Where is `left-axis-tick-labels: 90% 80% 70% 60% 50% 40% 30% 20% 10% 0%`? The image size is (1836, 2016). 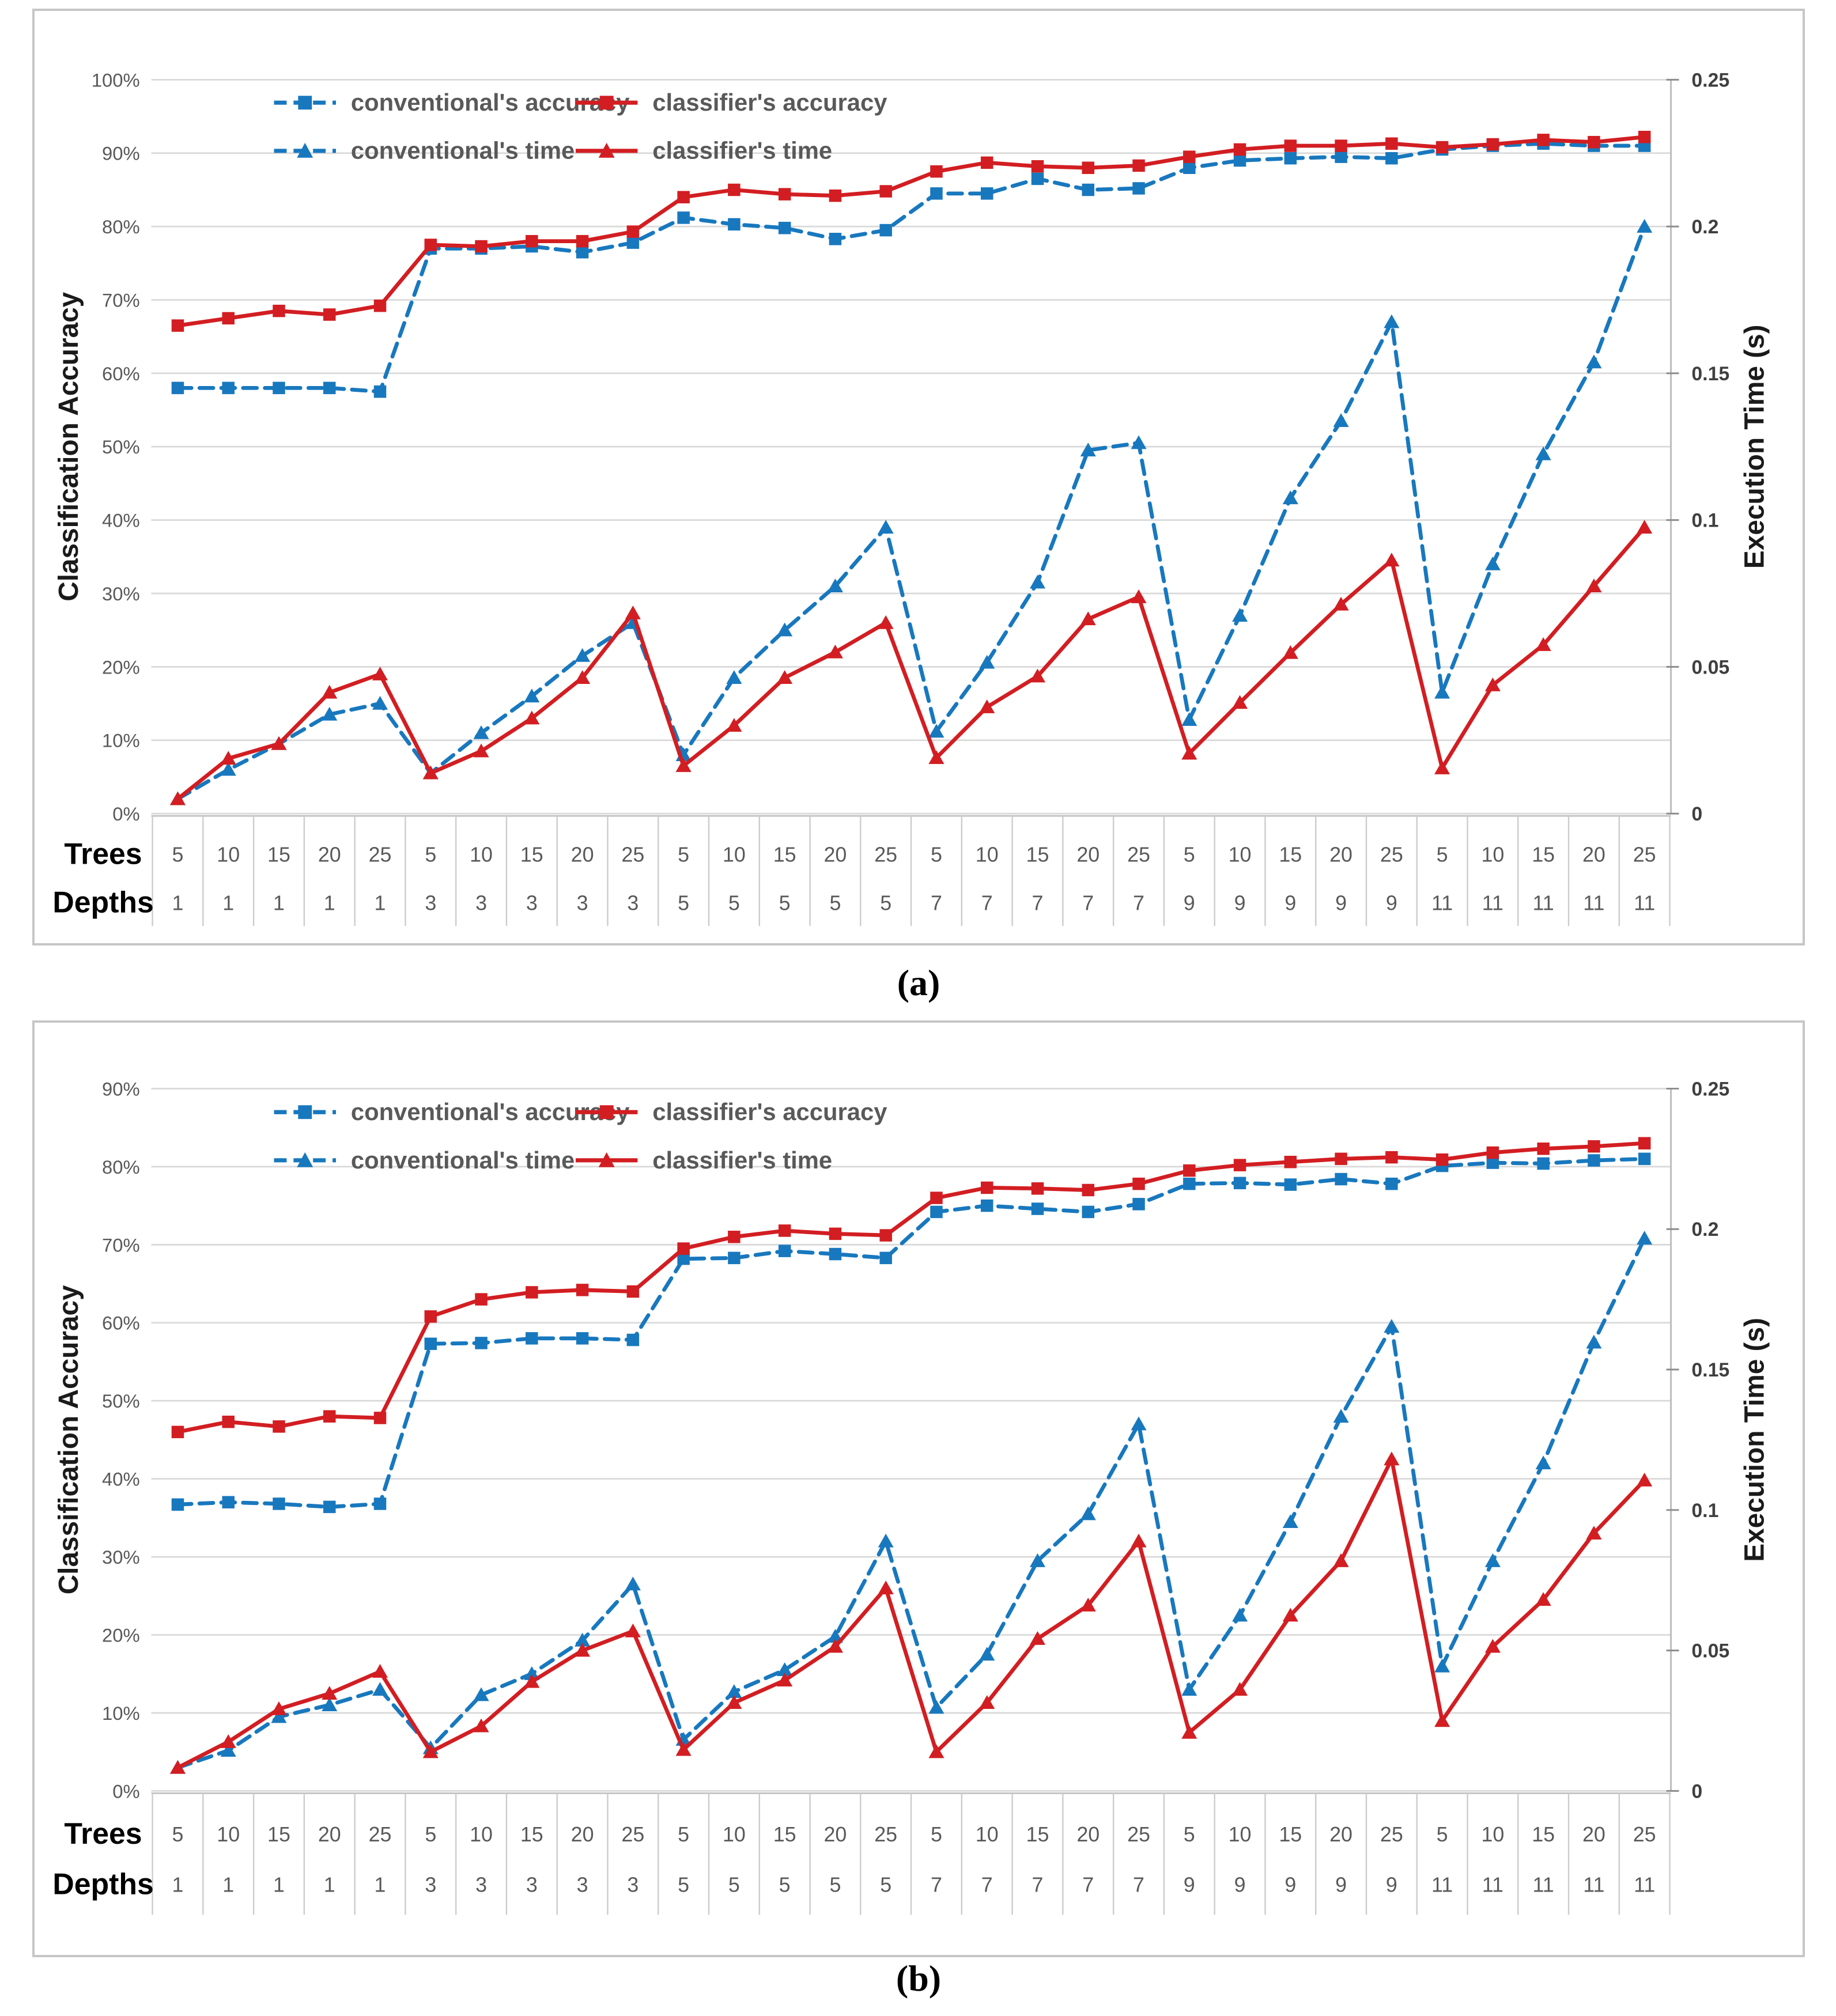
left-axis-tick-labels: 90% 80% 70% 60% 50% 40% 30% 20% 10% 0% is located at coordinates (121, 1440).